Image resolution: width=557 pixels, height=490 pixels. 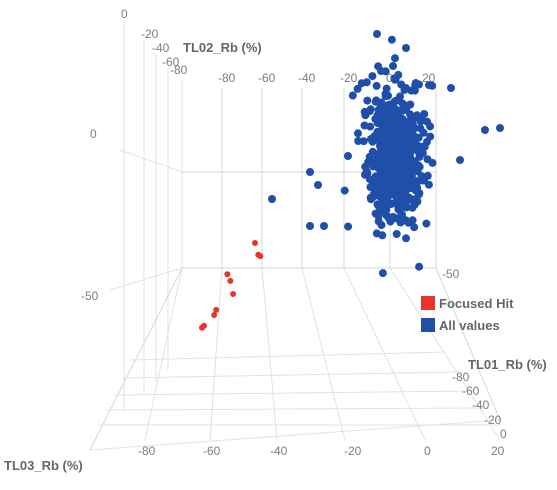 I want to click on floor-x-tick-0: 0, so click(x=427, y=451).